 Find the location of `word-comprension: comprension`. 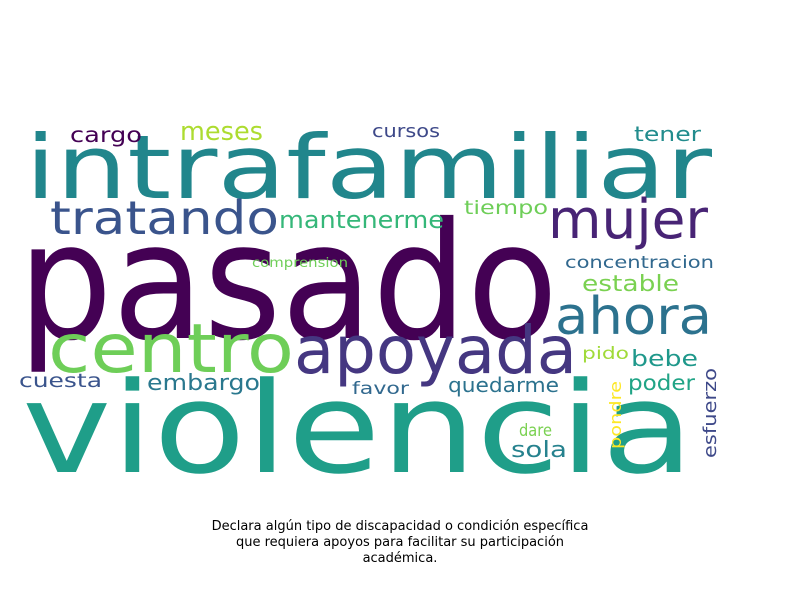

word-comprension: comprension is located at coordinates (300, 263).